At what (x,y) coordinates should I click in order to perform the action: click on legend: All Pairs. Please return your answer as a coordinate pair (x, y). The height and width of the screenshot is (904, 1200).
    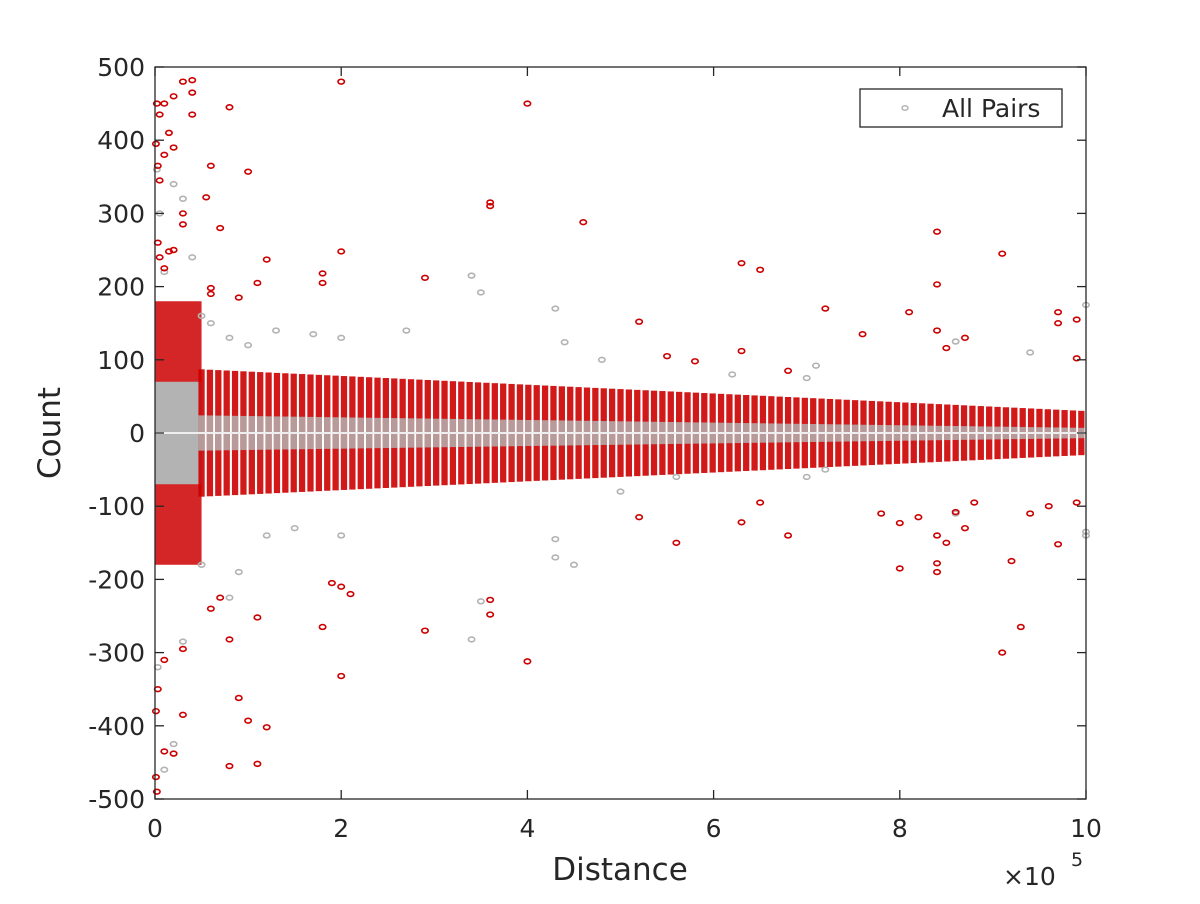
    Looking at the image, I should click on (961, 108).